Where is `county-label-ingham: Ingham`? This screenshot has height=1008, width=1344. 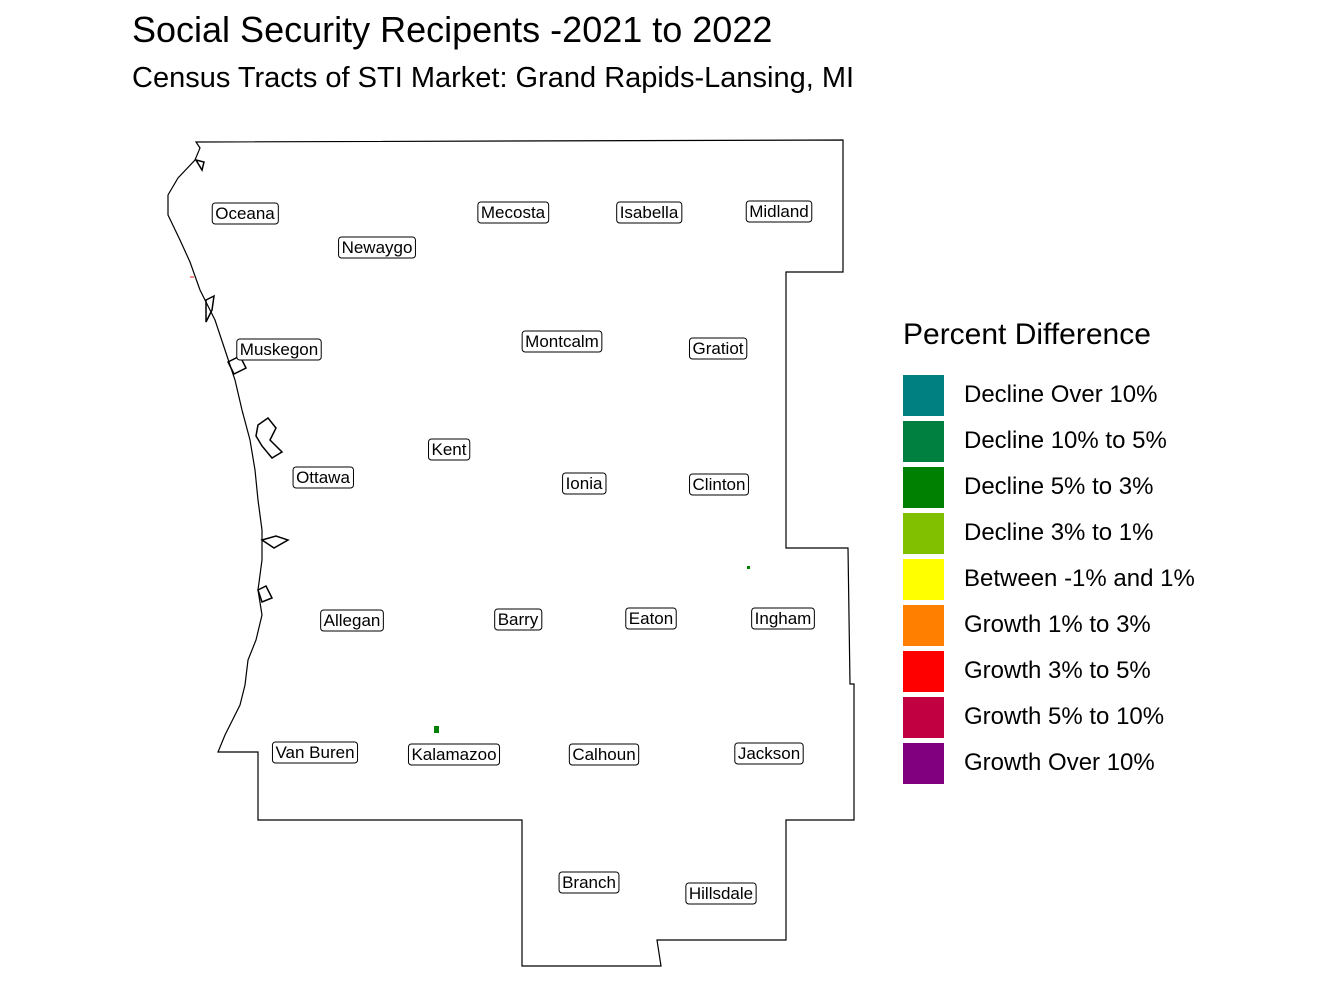 county-label-ingham: Ingham is located at coordinates (783, 618).